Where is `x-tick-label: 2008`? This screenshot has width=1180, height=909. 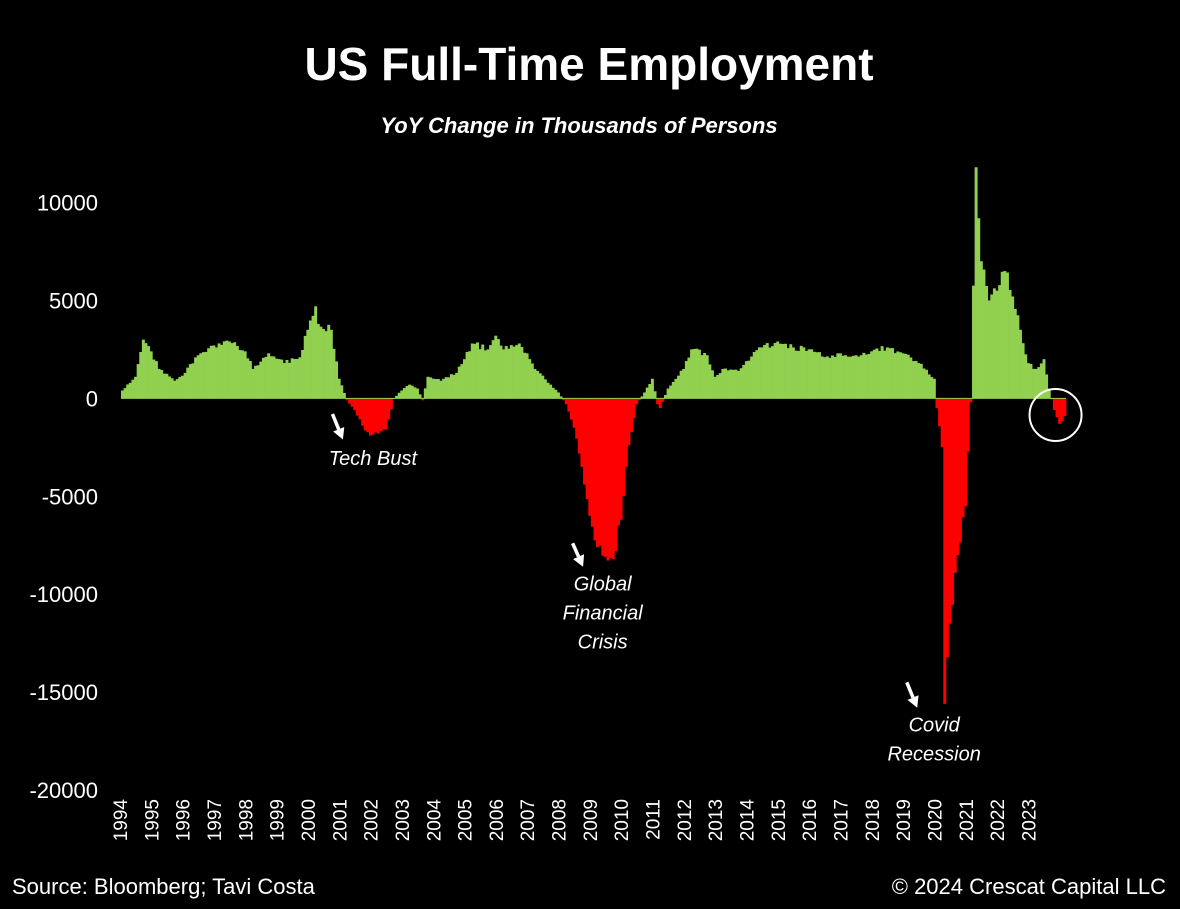 x-tick-label: 2008 is located at coordinates (560, 820).